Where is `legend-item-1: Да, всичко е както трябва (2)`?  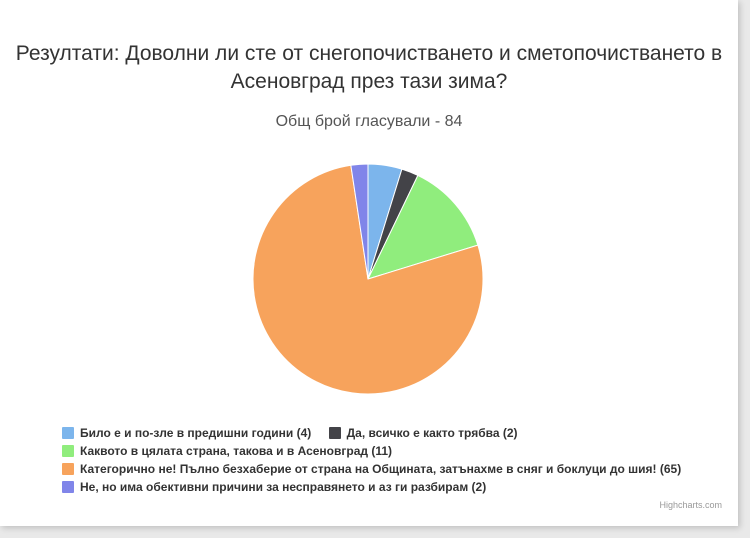 legend-item-1: Да, всичко е както трябва (2) is located at coordinates (423, 433).